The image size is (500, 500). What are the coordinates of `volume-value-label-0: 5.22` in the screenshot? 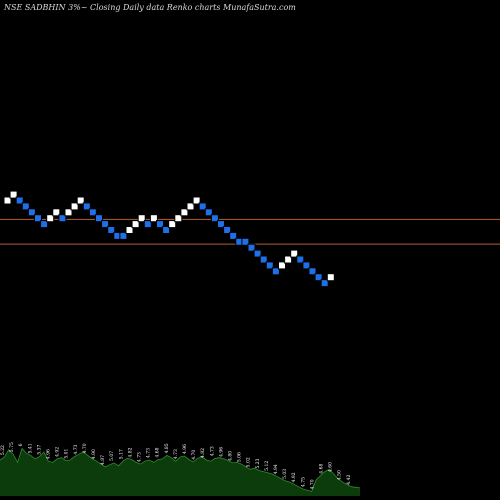 It's located at (3, 450).